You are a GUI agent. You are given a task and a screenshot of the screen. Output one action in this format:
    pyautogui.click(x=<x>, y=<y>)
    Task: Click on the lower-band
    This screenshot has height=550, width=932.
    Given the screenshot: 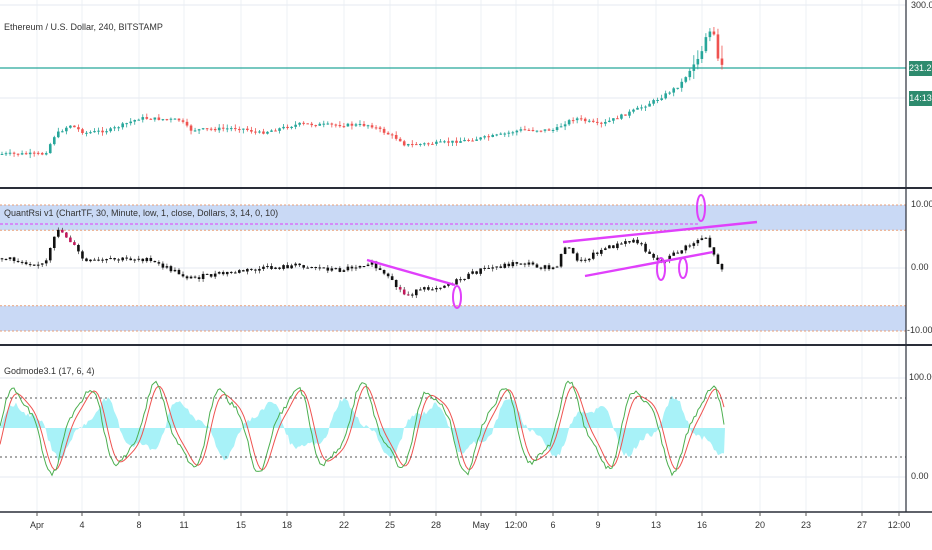 What is the action you would take?
    pyautogui.click(x=453, y=318)
    